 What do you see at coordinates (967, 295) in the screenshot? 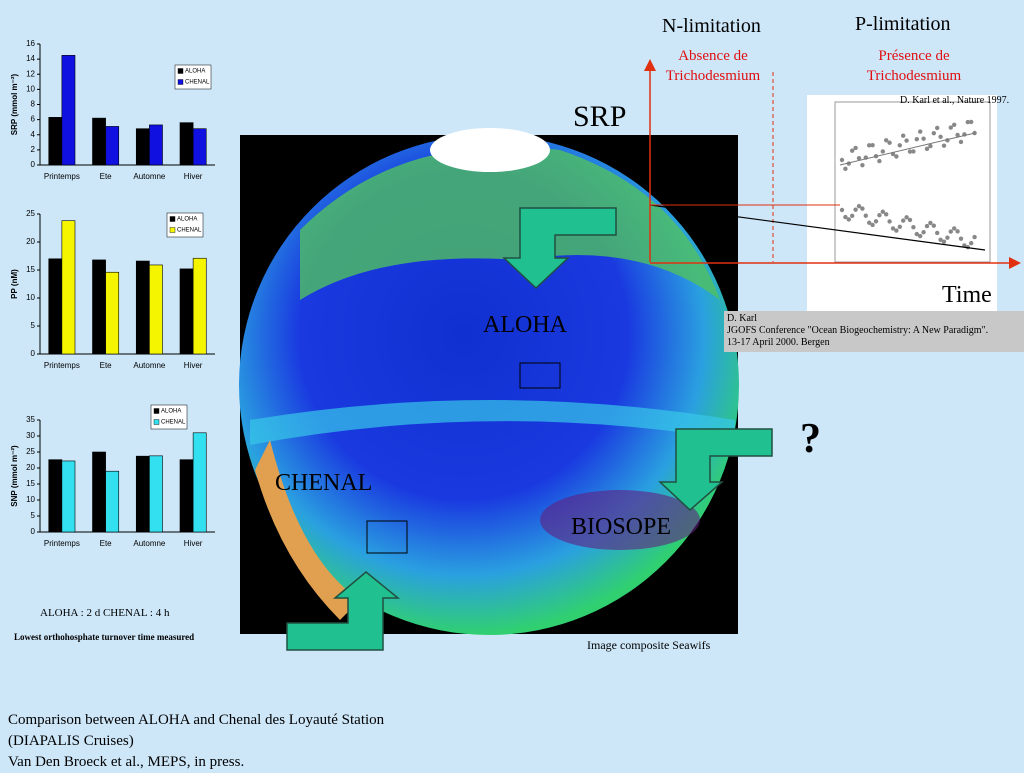
I see `time-label: Time` at bounding box center [967, 295].